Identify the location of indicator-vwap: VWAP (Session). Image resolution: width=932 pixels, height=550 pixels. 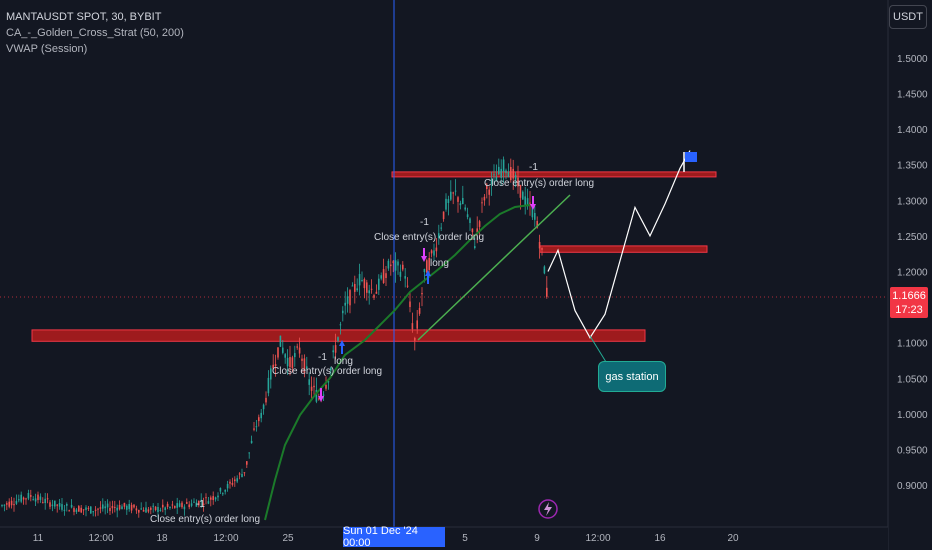
(47, 49).